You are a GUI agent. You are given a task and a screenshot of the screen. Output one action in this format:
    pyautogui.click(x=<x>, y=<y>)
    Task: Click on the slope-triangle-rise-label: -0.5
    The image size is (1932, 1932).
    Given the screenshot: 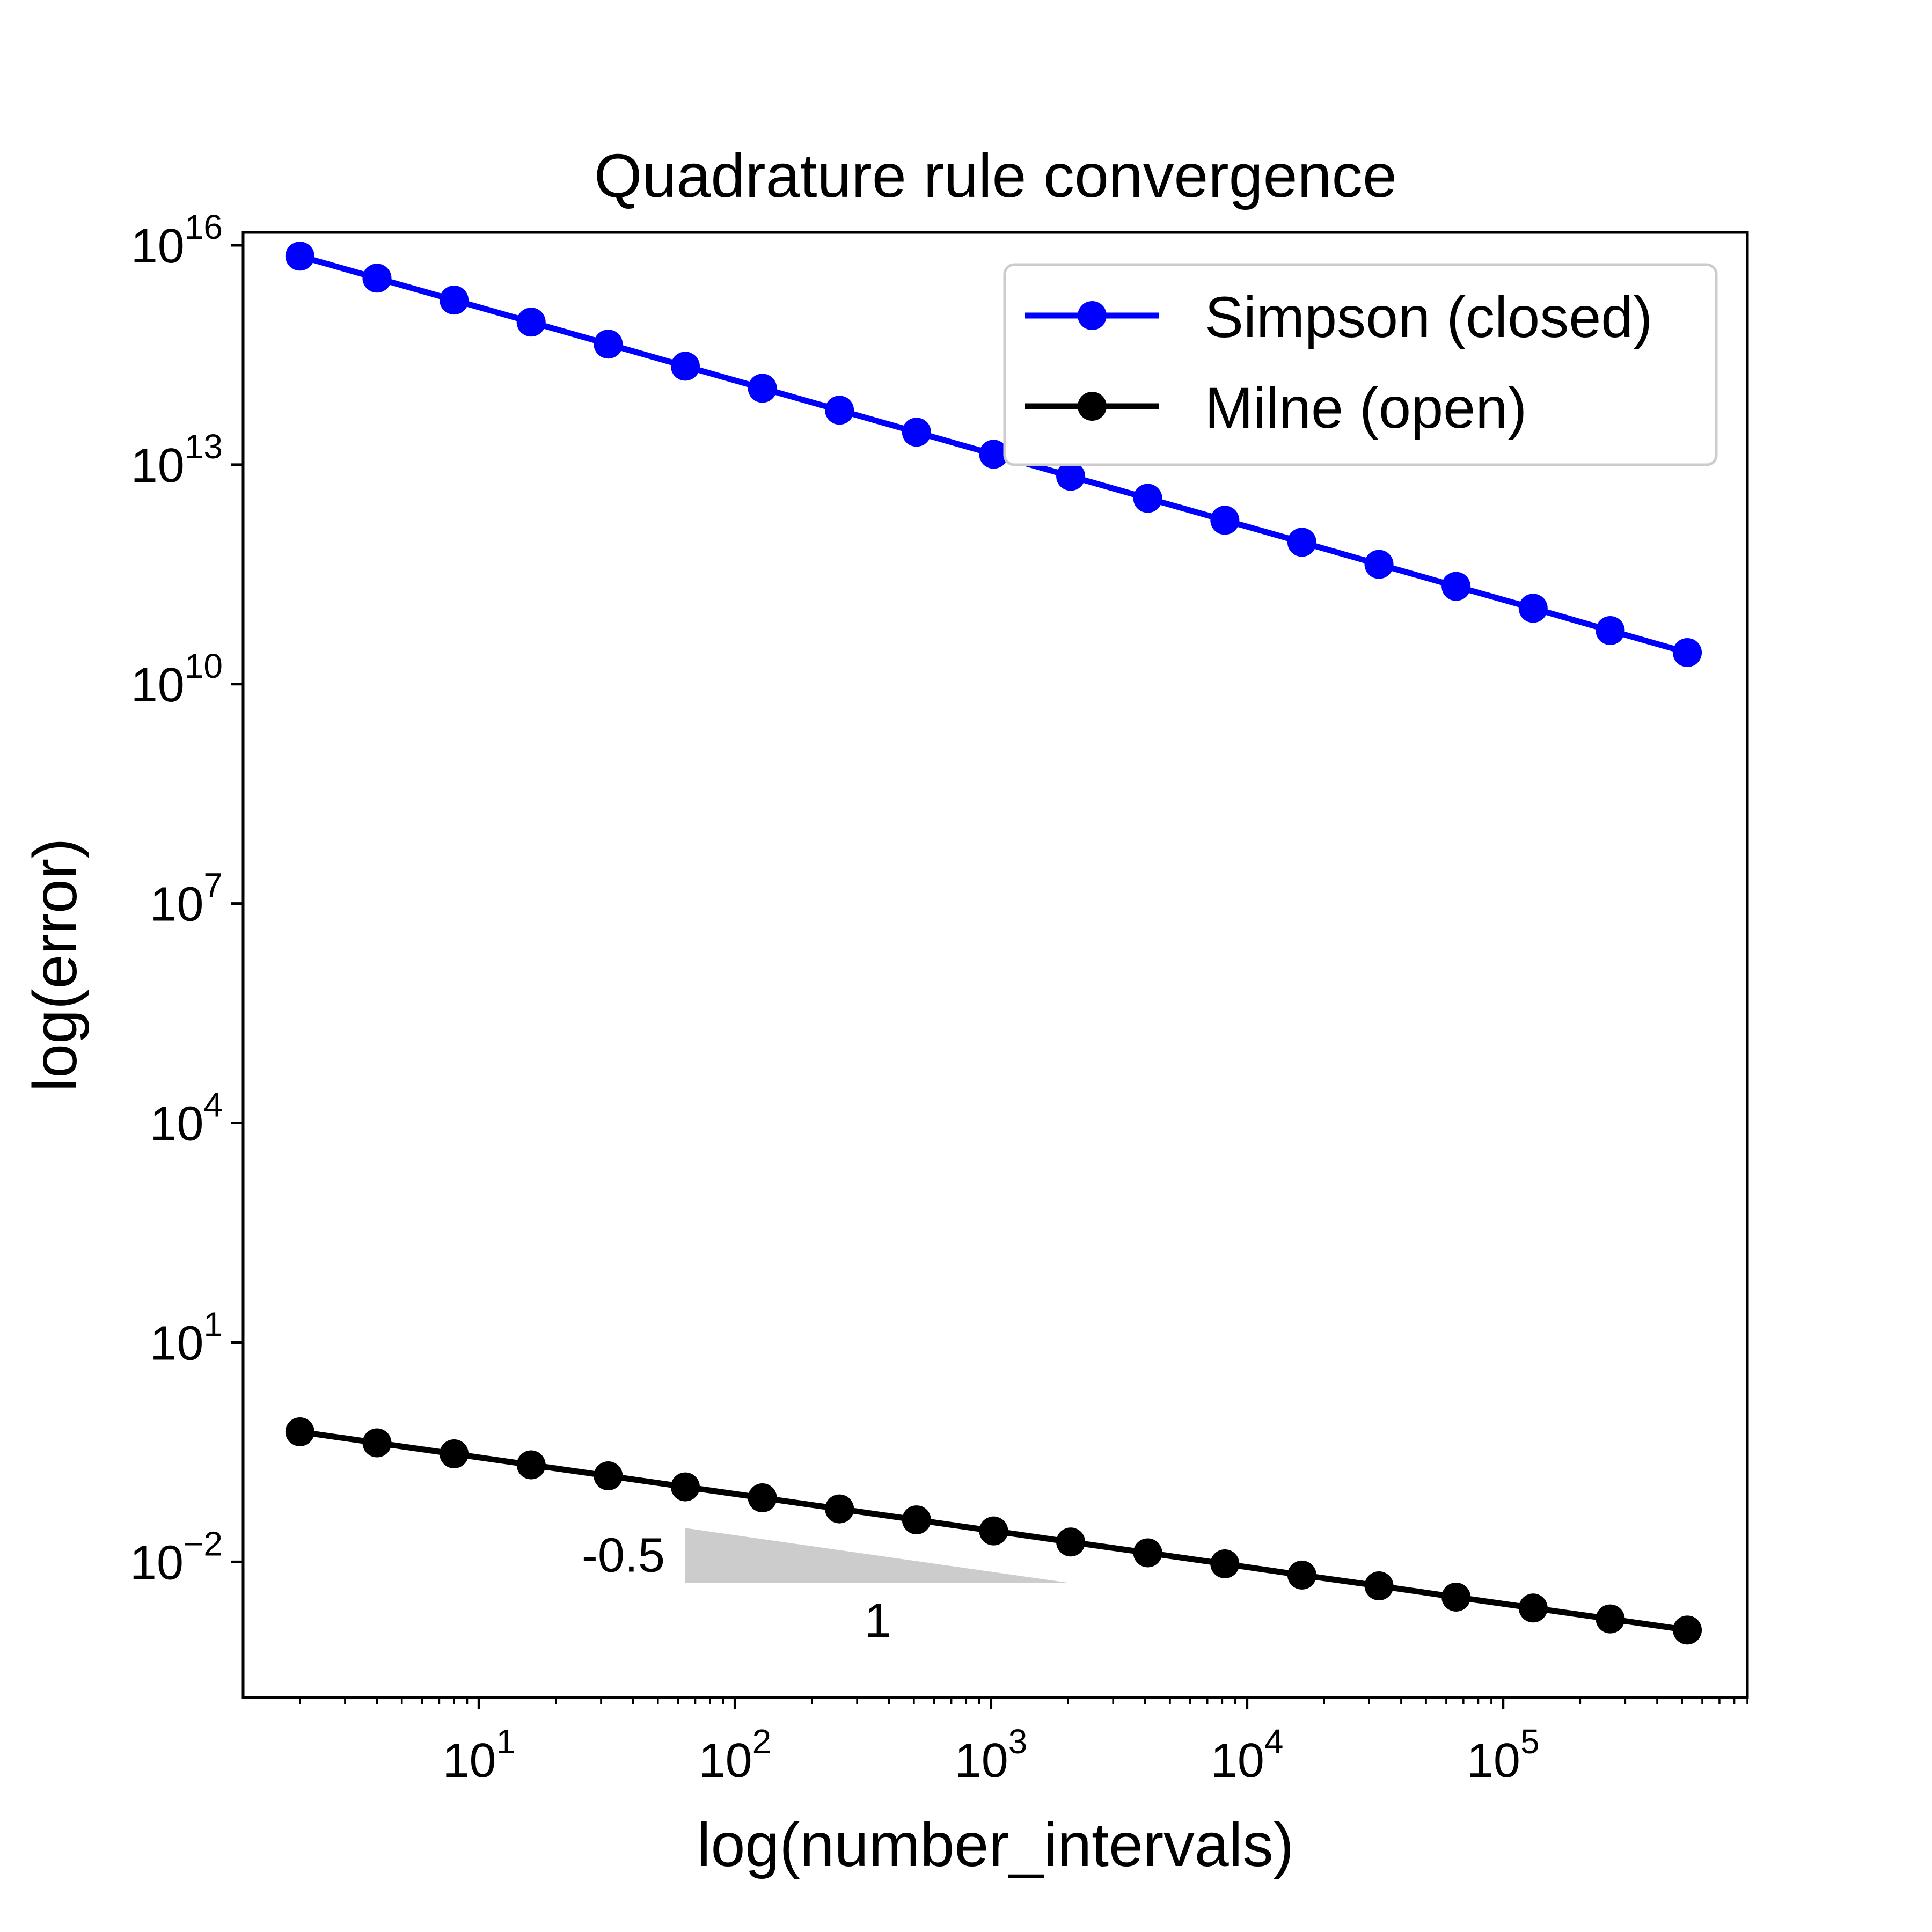 What is the action you would take?
    pyautogui.click(x=623, y=1556)
    